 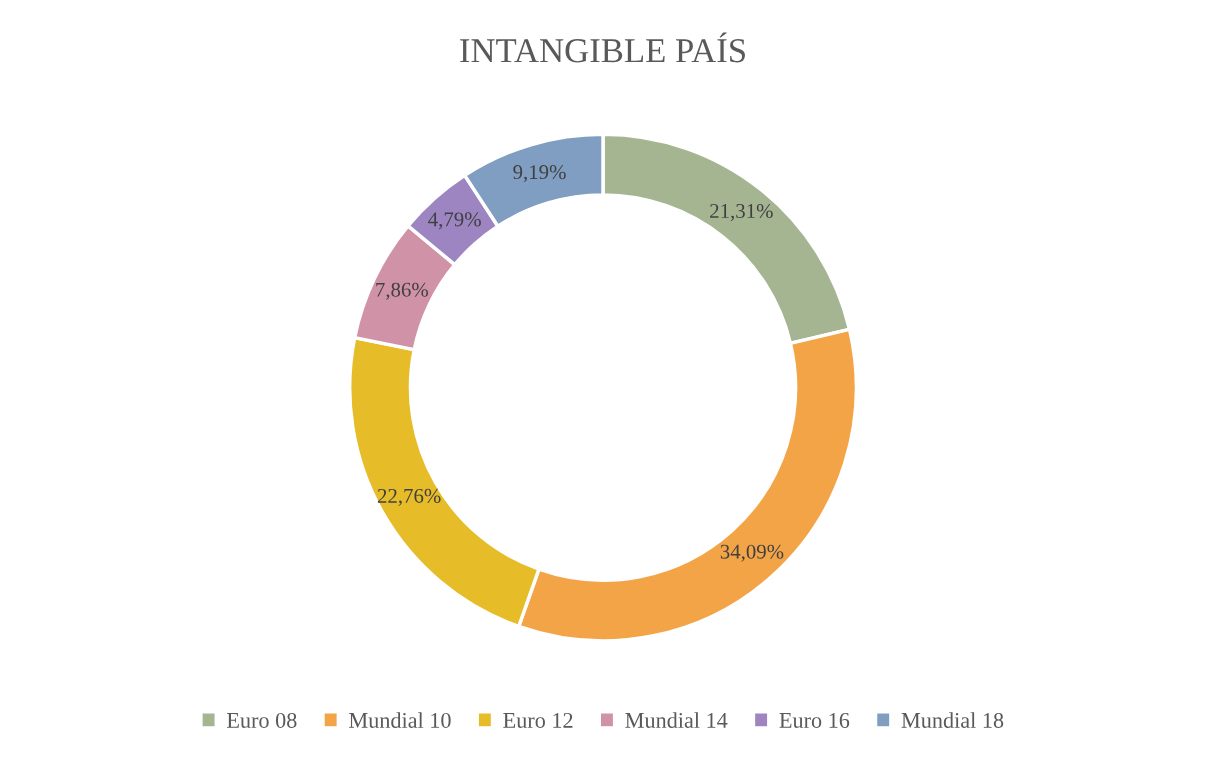 What do you see at coordinates (602, 47) in the screenshot?
I see `chart-title: INTANGIBLE PAÍS` at bounding box center [602, 47].